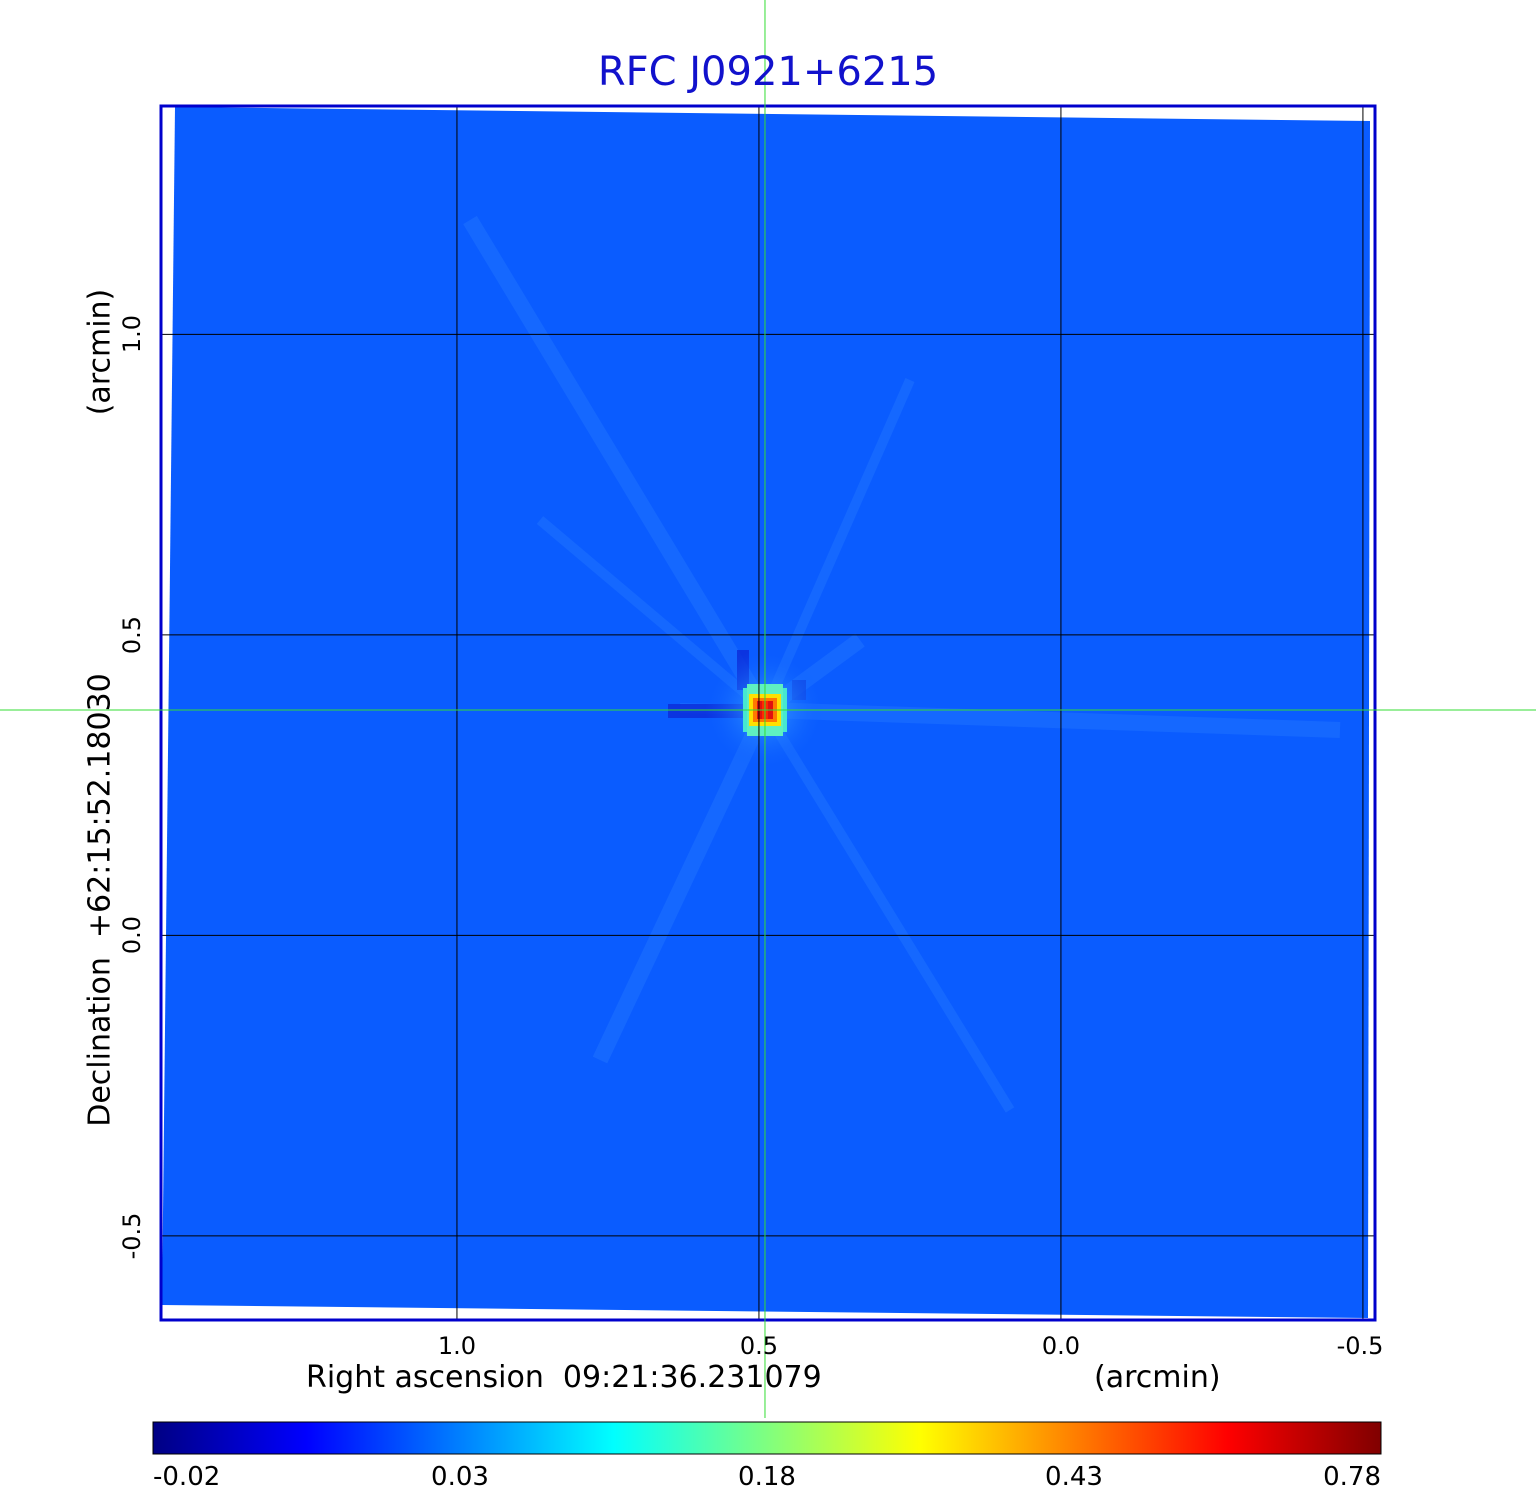  Describe the element at coordinates (768, 72) in the screenshot. I see `chart-title: RFC J0921+6215` at that location.